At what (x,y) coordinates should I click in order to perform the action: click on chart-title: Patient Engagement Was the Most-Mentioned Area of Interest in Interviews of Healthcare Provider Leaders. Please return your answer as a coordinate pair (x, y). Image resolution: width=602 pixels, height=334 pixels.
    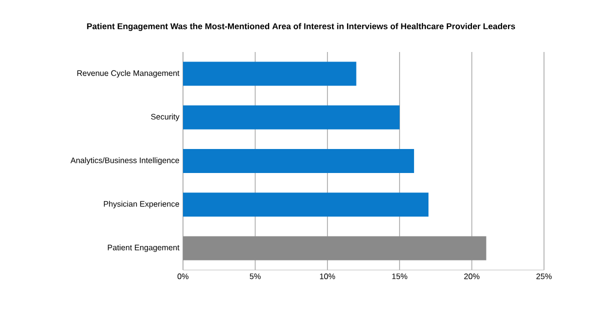
    Looking at the image, I should click on (301, 27).